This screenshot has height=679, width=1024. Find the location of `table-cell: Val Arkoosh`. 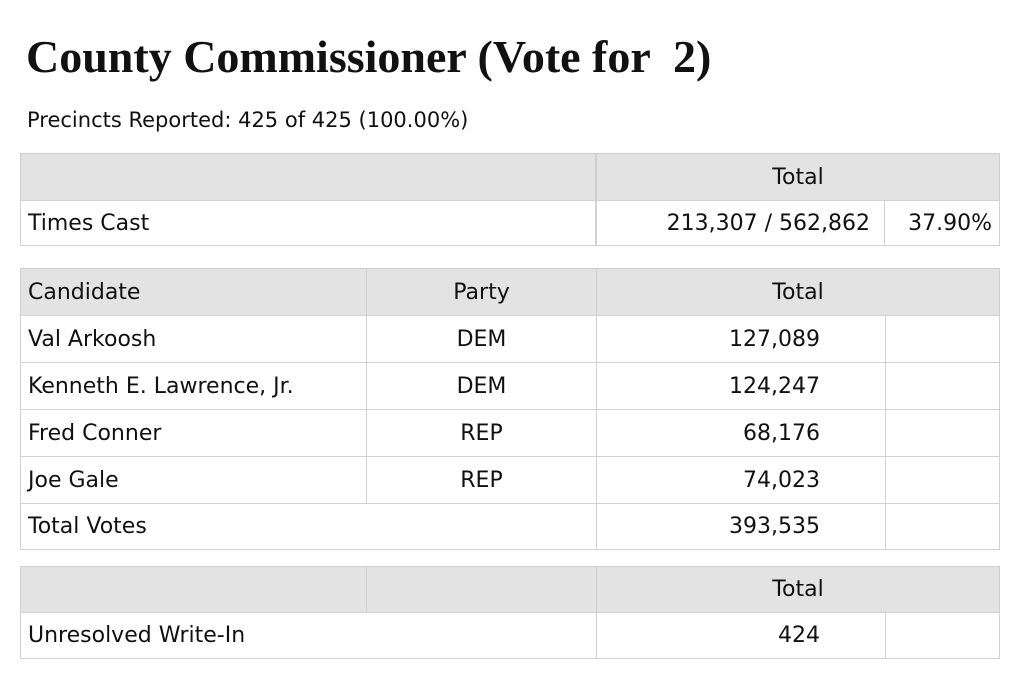

table-cell: Val Arkoosh is located at coordinates (193, 339).